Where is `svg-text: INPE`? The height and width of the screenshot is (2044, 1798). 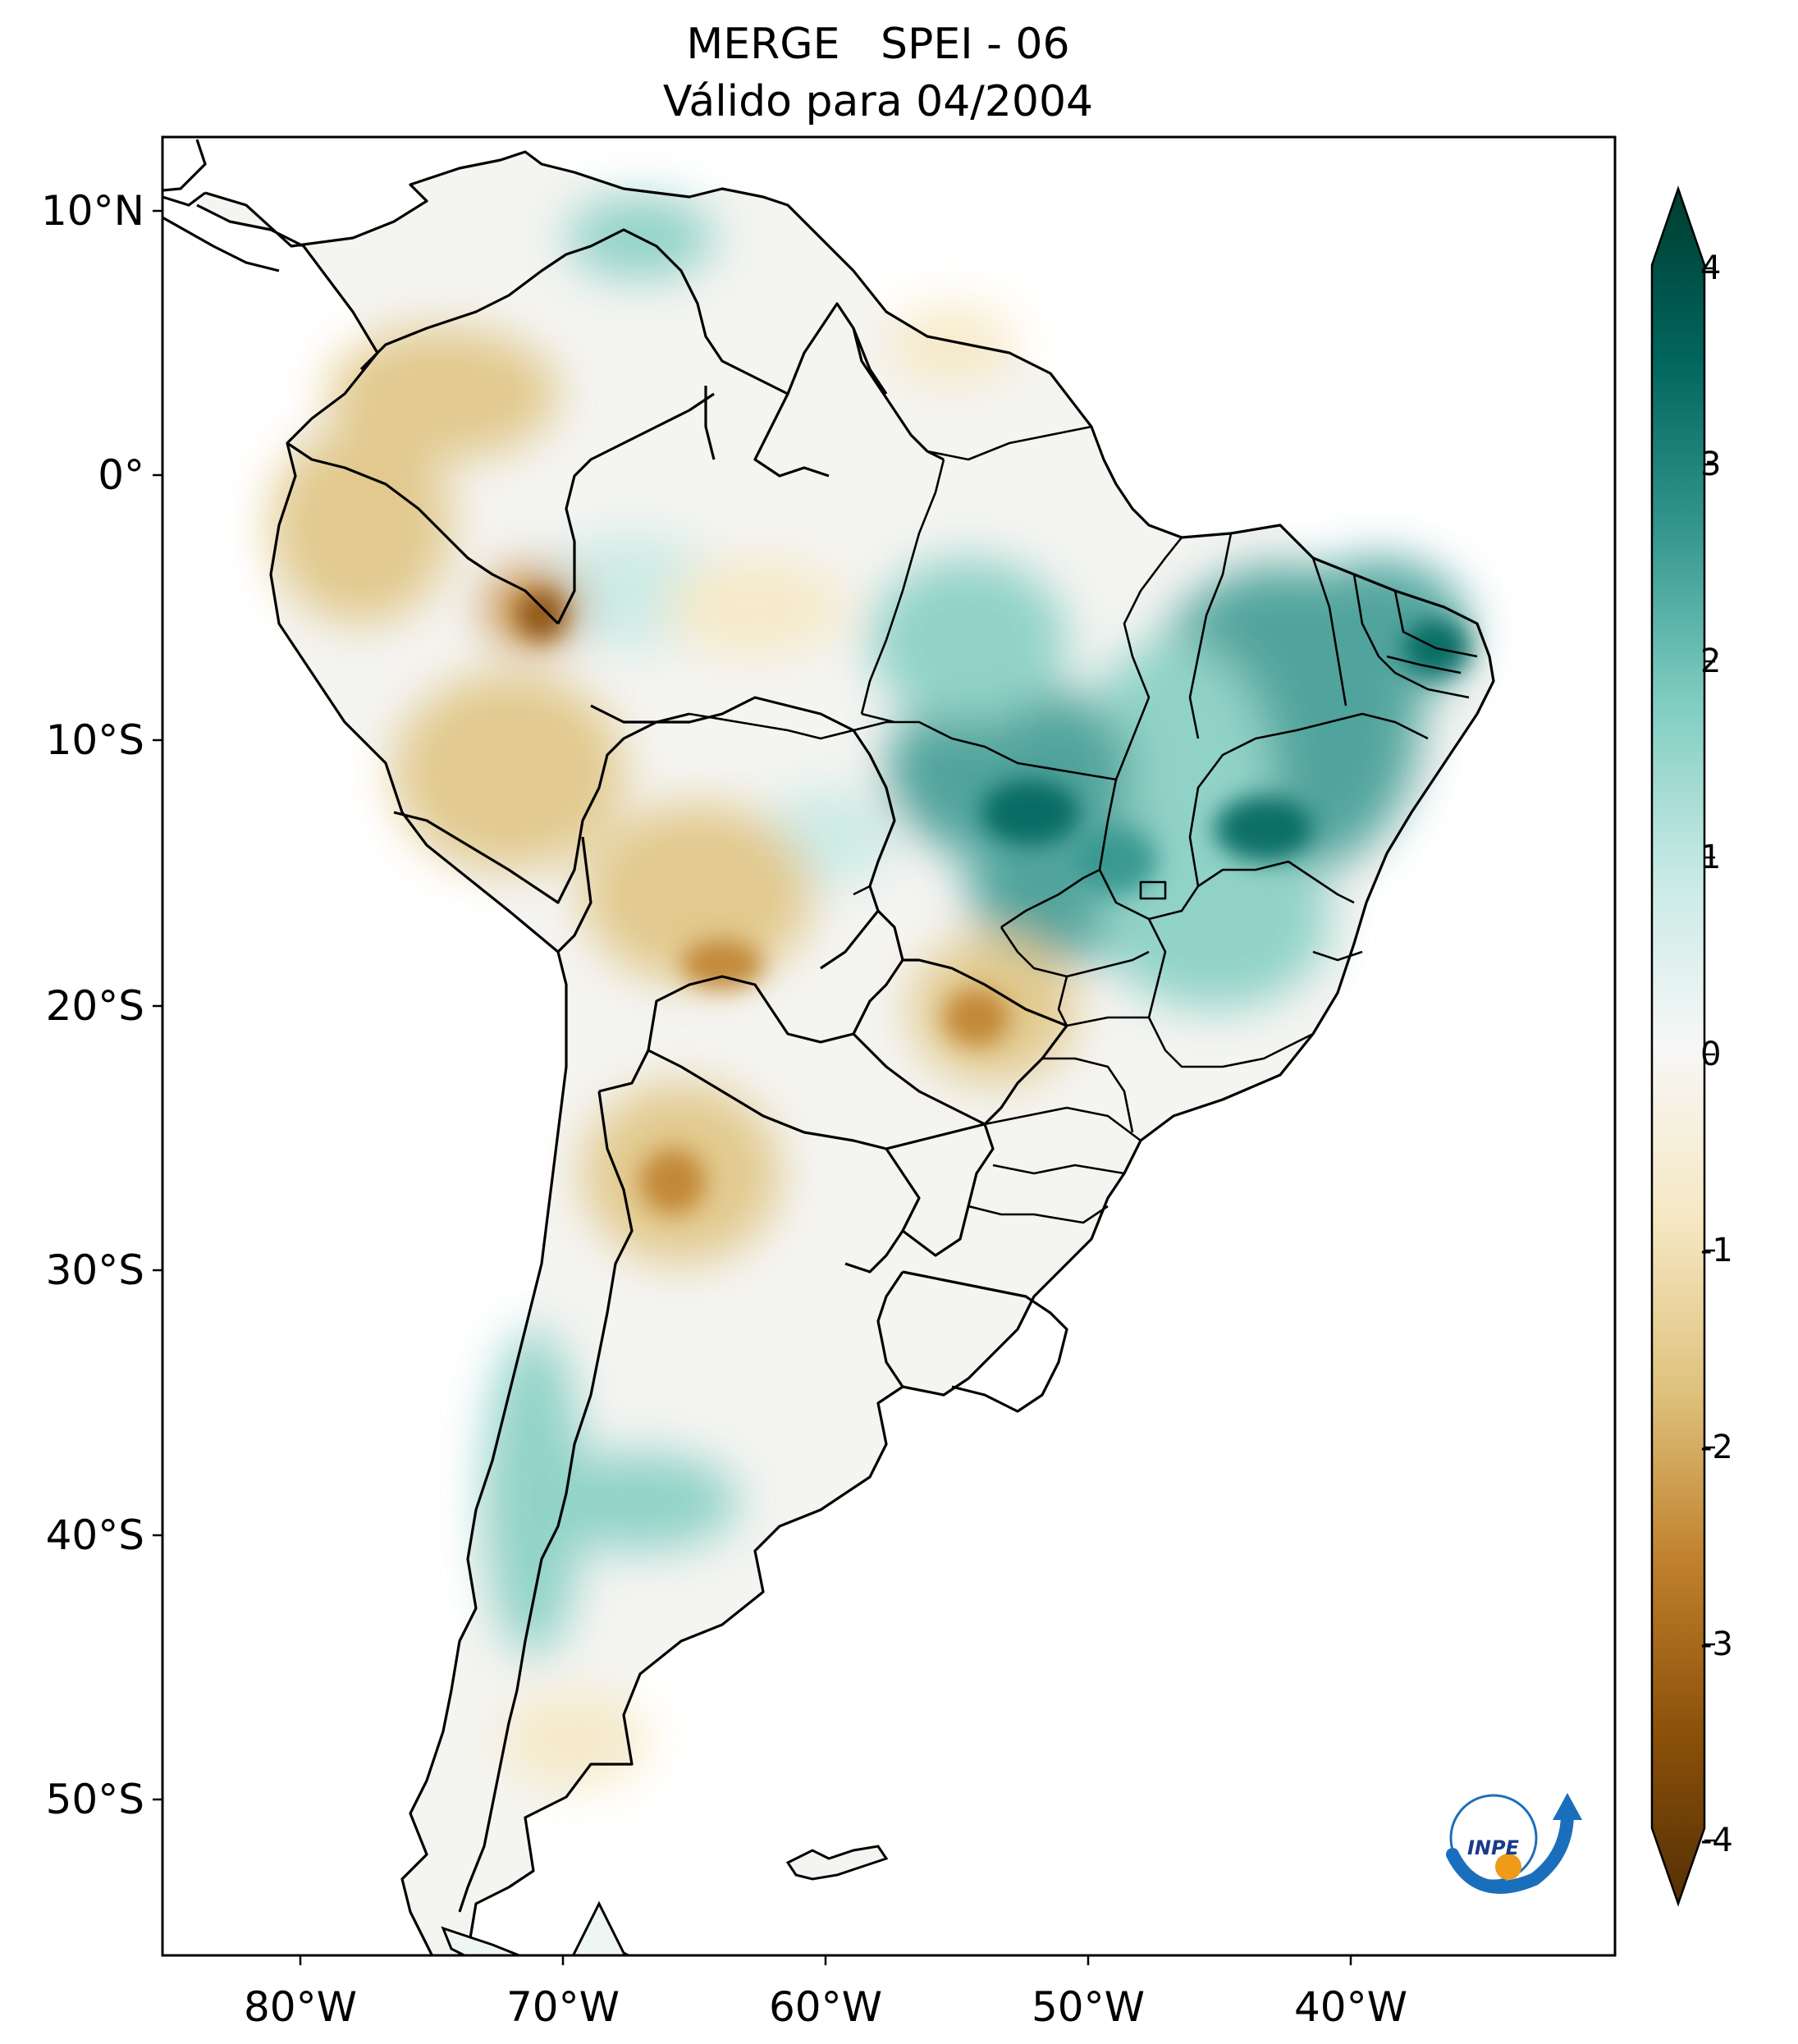
svg-text: INPE is located at coordinates (1493, 1847).